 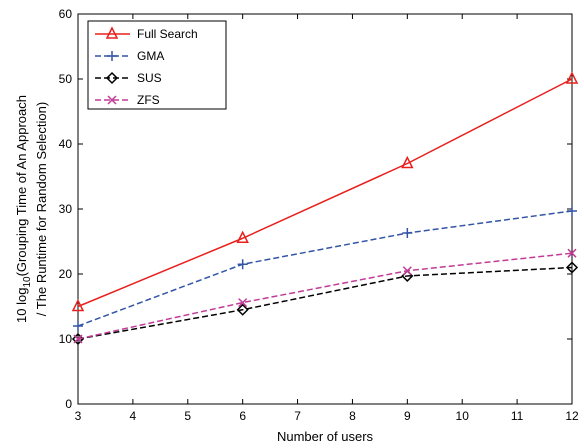 What do you see at coordinates (352, 416) in the screenshot?
I see `x-tick-label: 8` at bounding box center [352, 416].